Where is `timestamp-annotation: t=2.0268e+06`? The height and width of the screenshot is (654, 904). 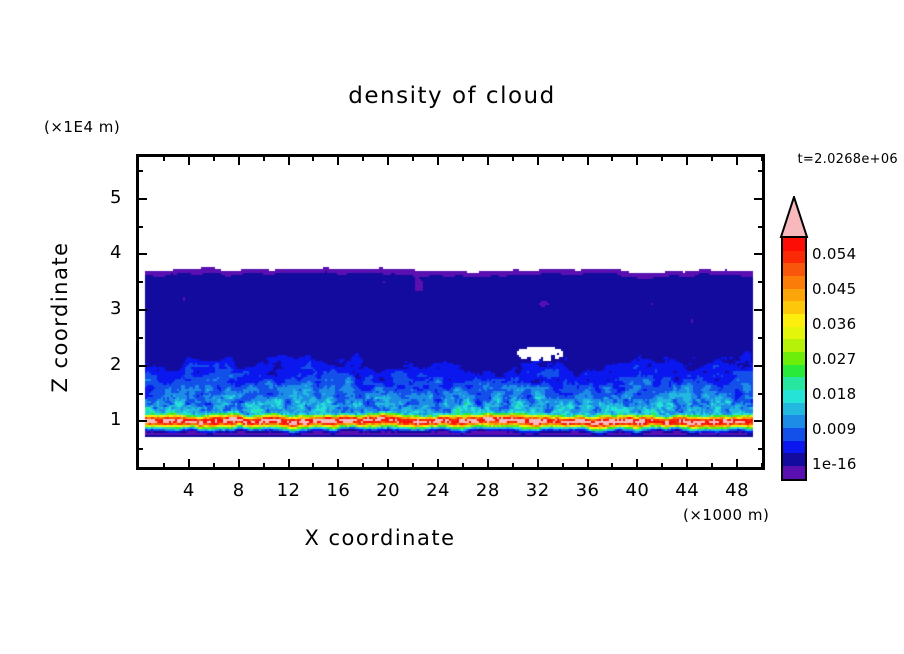 timestamp-annotation: t=2.0268e+06 is located at coordinates (847, 159).